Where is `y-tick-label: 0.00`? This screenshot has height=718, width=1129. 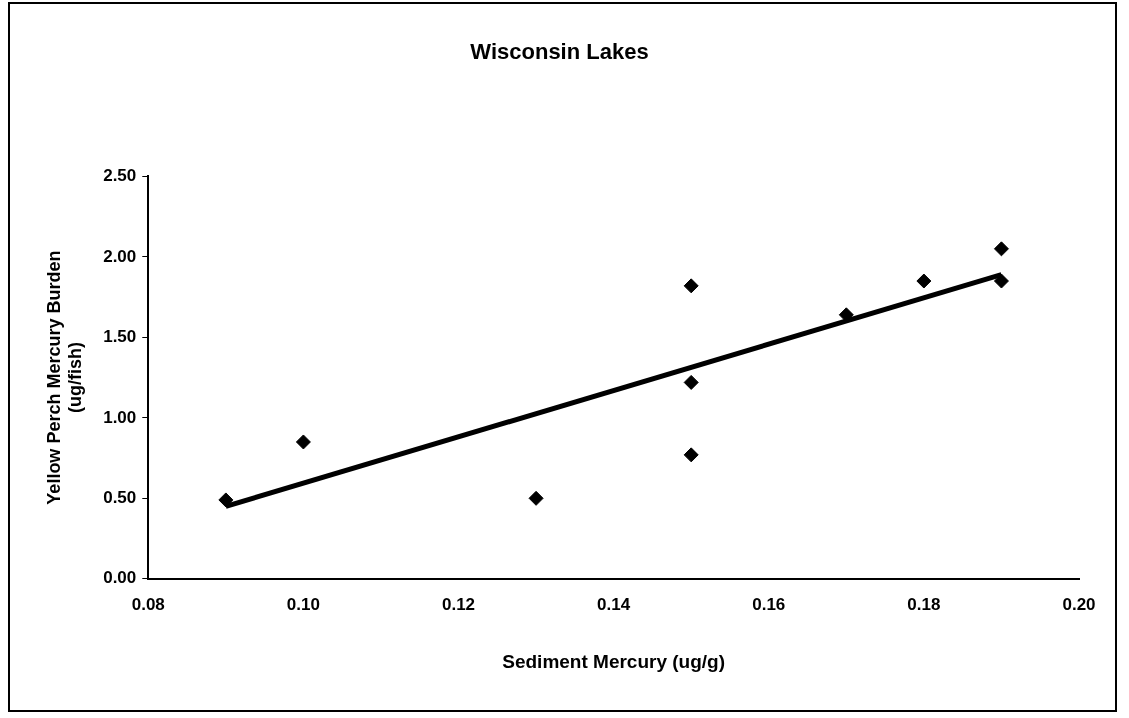 y-tick-label: 0.00 is located at coordinates (120, 578).